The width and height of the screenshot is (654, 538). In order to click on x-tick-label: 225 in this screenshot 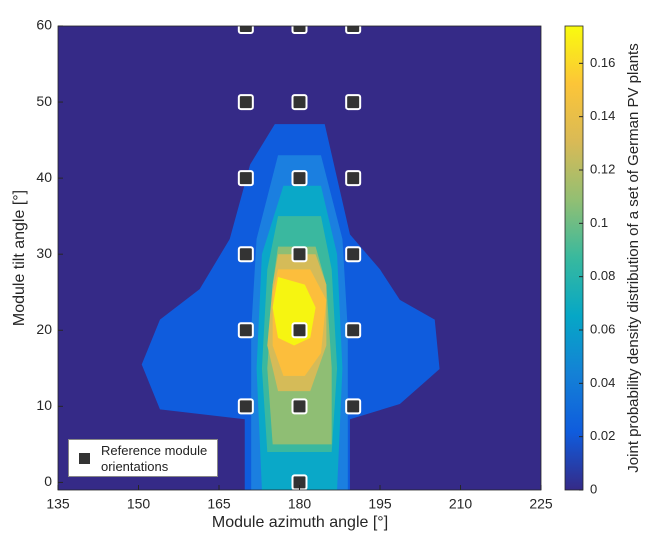, I will do `click(541, 504)`.